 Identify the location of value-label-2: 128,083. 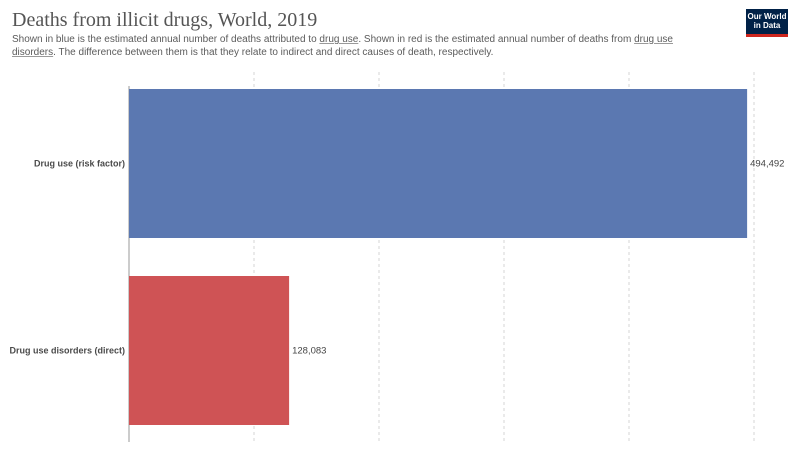
(309, 351).